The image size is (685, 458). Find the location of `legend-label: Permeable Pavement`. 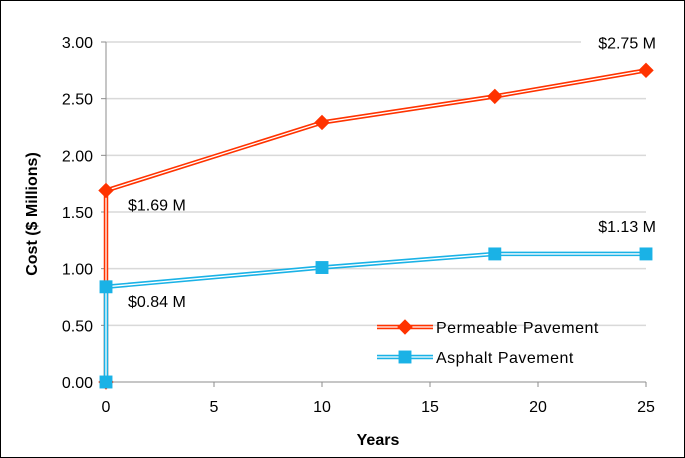

legend-label: Permeable Pavement is located at coordinates (517, 328).